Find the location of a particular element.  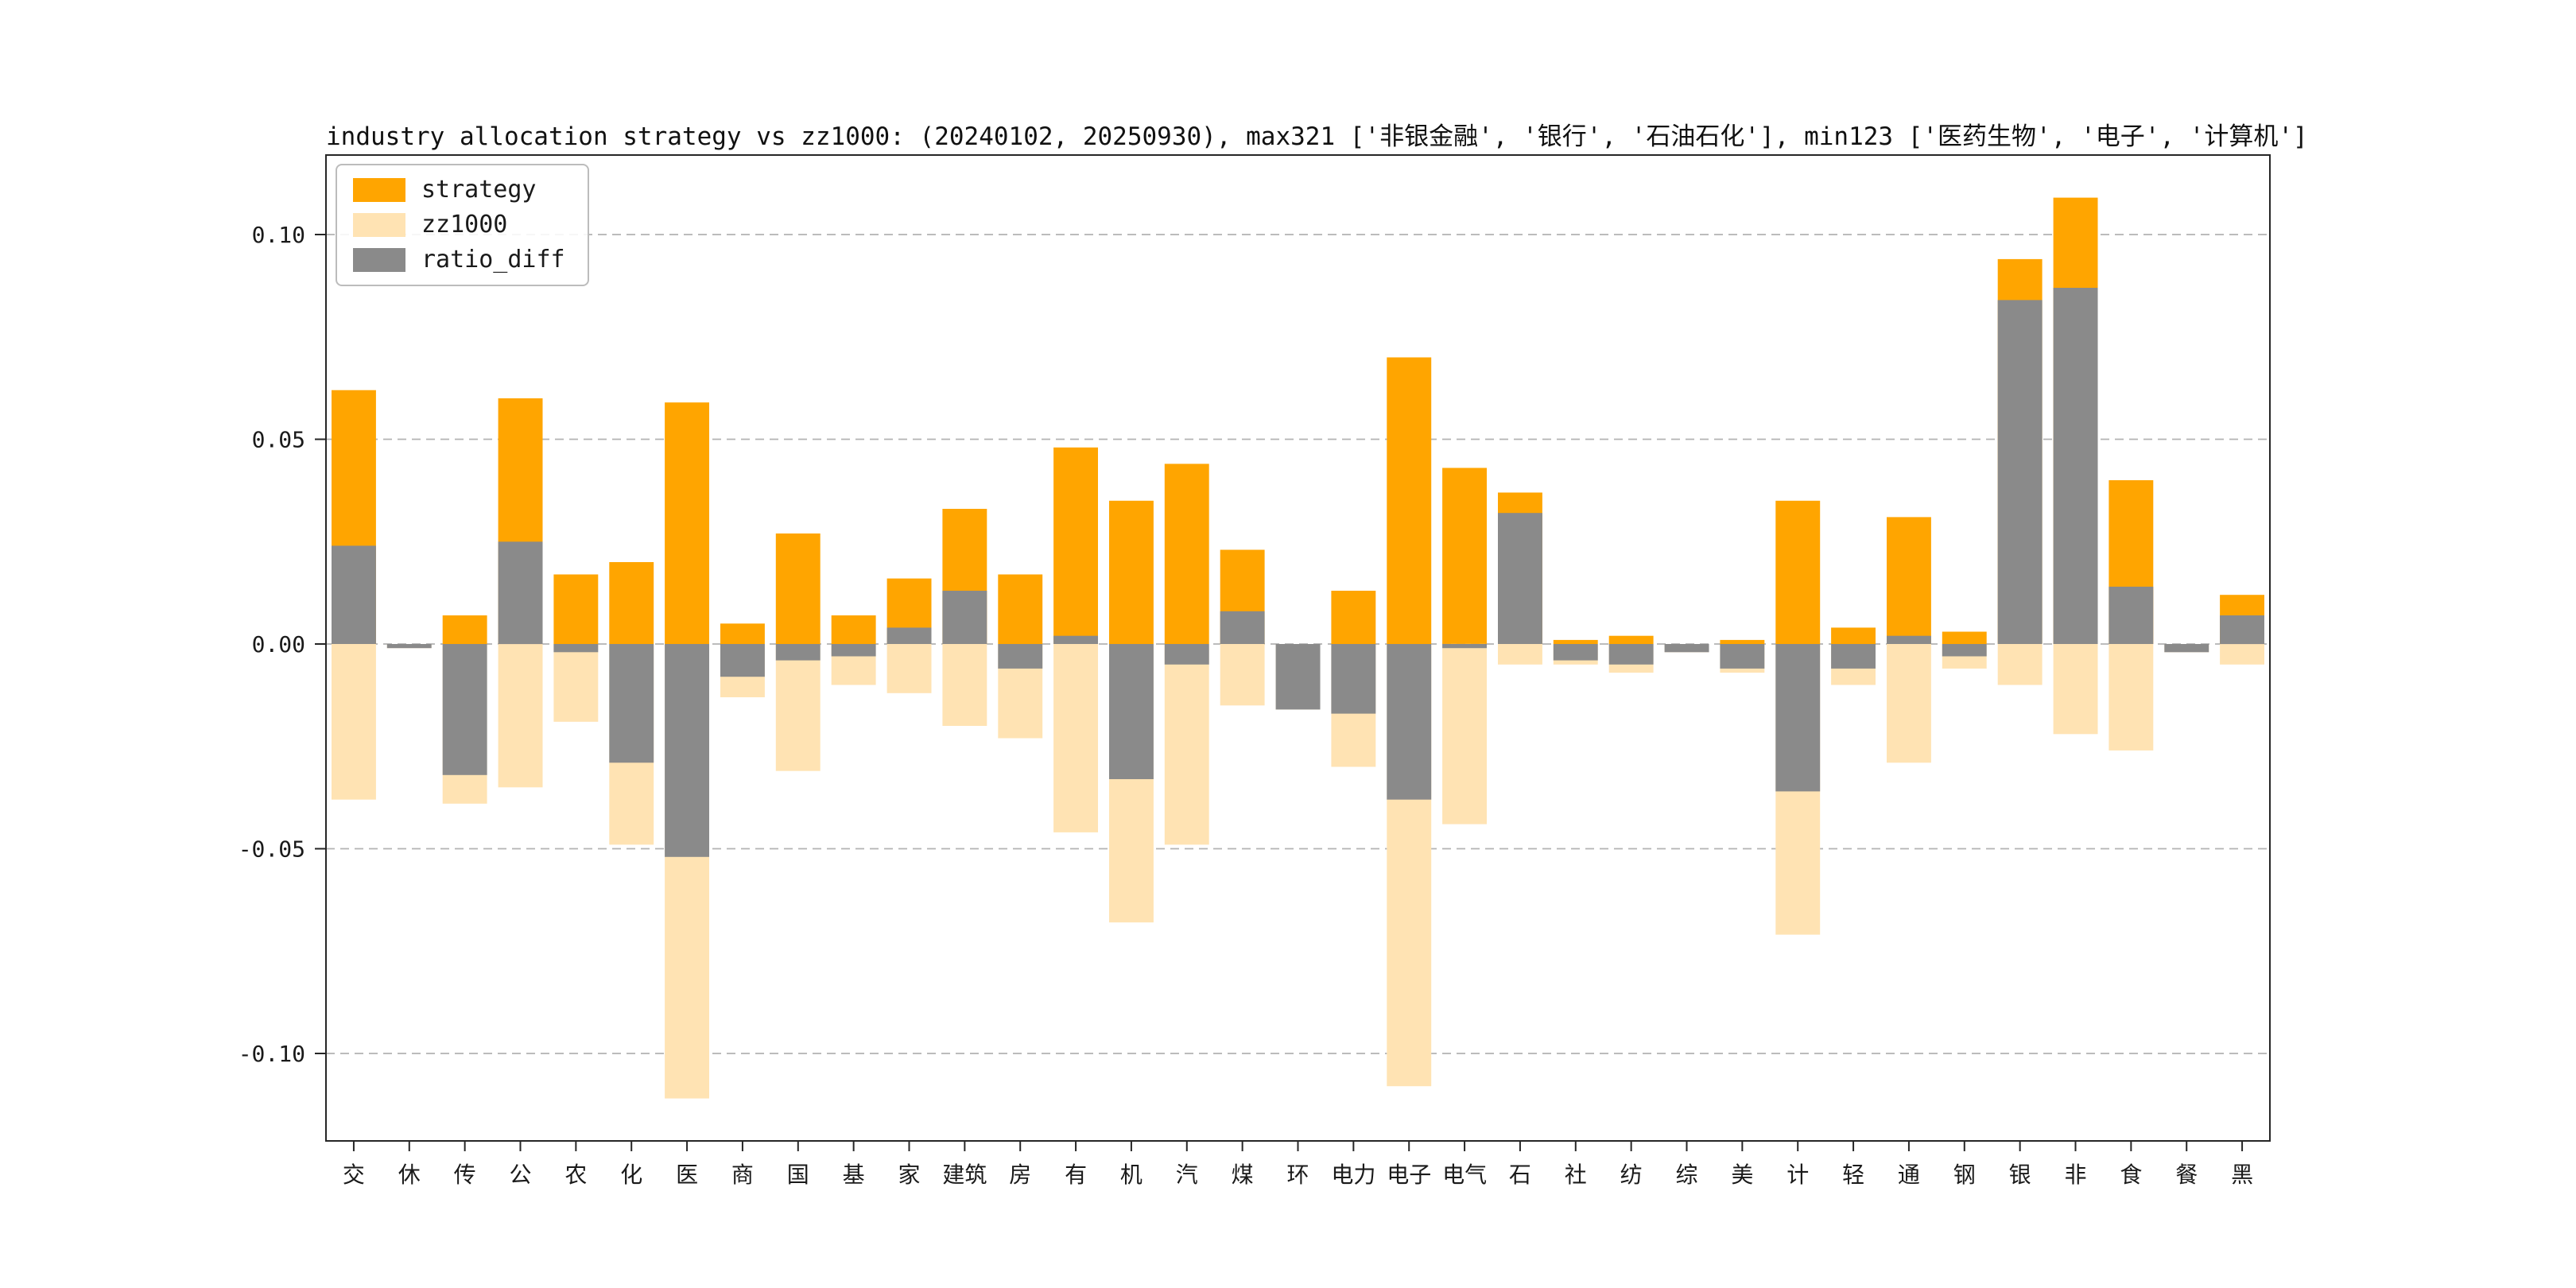

xtick-label-煤: 煤 is located at coordinates (1243, 1175).